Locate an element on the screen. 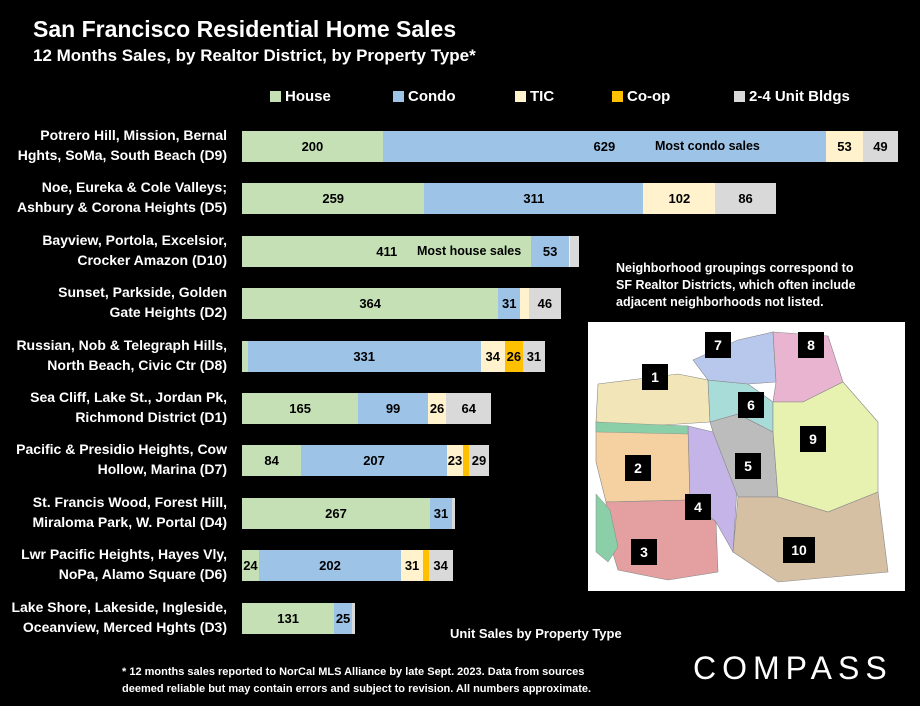  district-badge: 5 is located at coordinates (748, 466).